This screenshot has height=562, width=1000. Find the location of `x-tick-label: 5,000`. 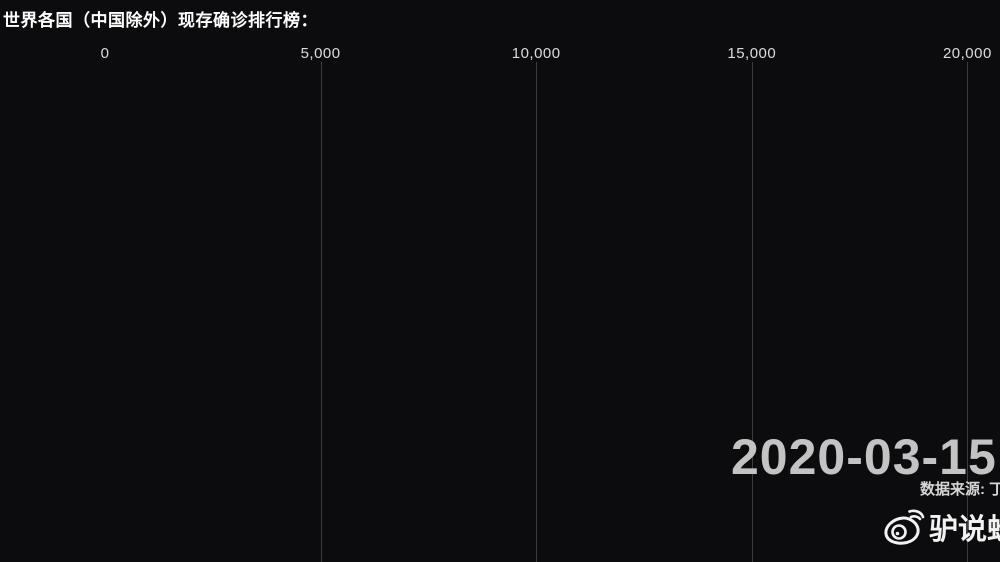

x-tick-label: 5,000 is located at coordinates (320, 53).